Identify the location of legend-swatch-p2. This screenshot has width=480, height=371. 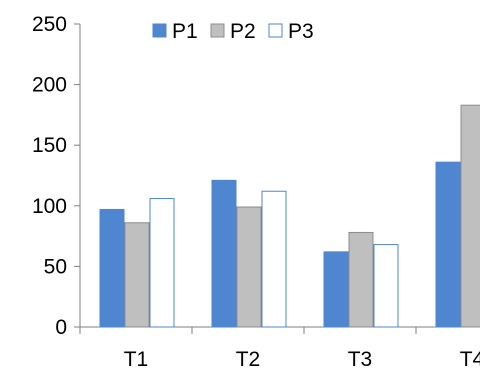
(217, 30).